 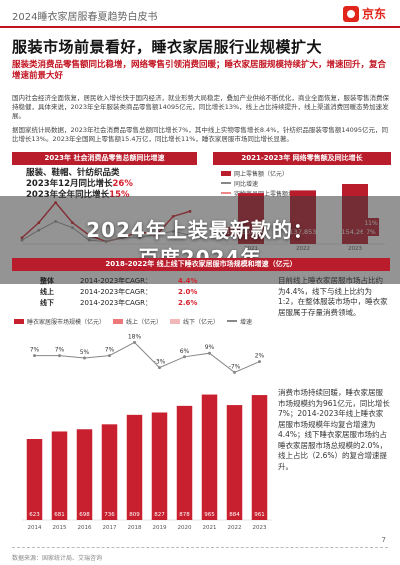 I want to click on growth-label: -3%, so click(x=160, y=362).